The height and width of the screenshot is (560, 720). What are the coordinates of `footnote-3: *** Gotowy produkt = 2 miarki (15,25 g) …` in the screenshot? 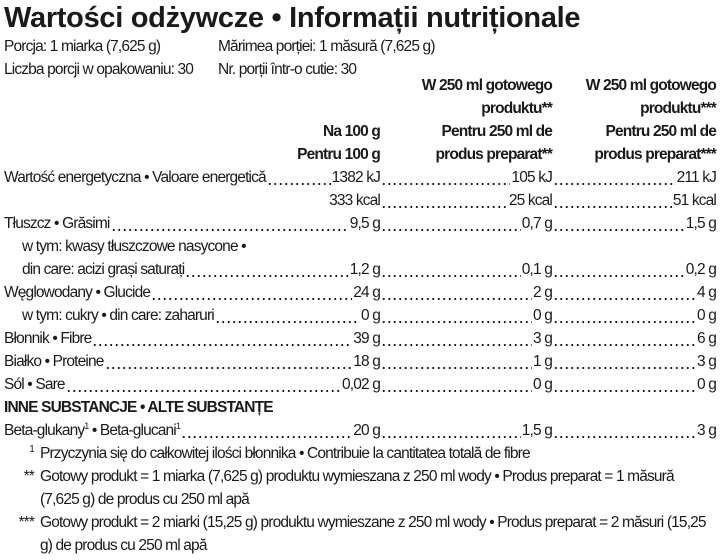 It's located at (360, 534).